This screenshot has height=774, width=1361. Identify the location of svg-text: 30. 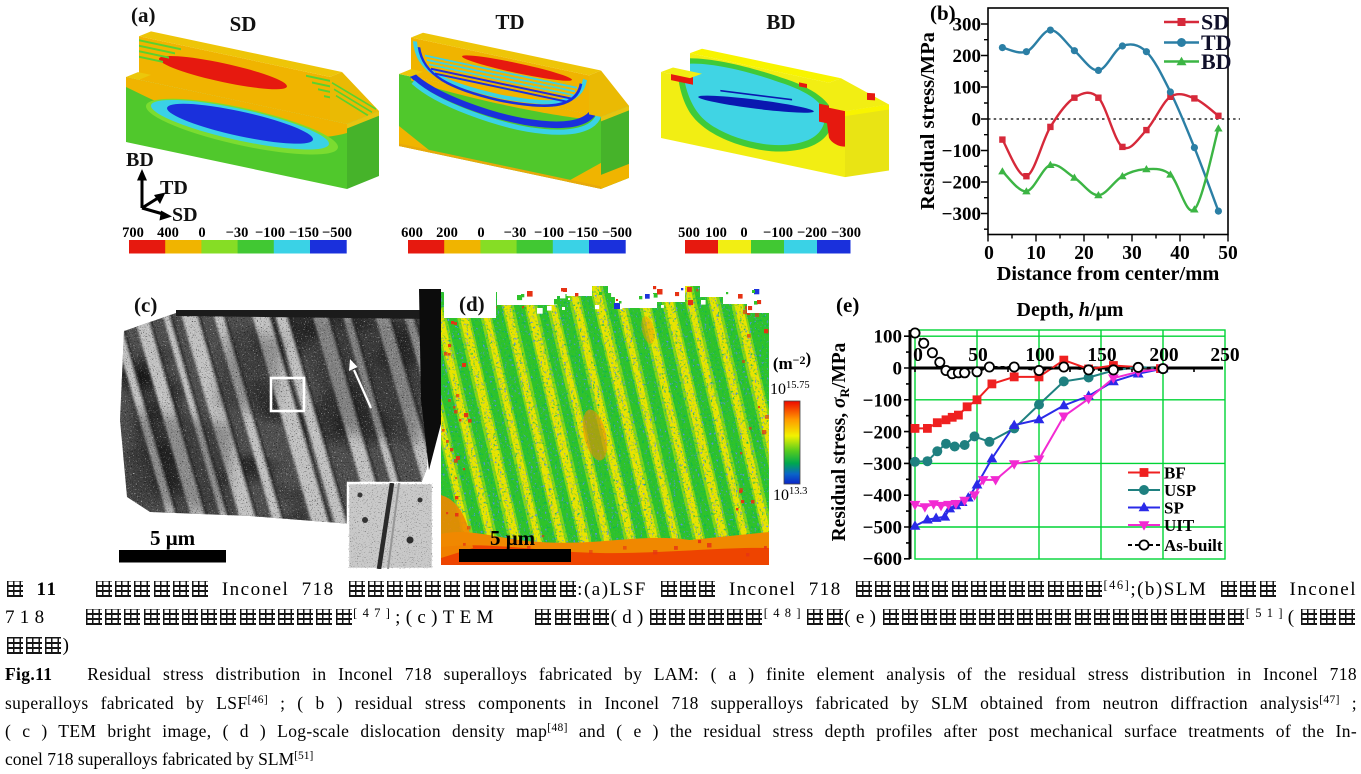
(1132, 253).